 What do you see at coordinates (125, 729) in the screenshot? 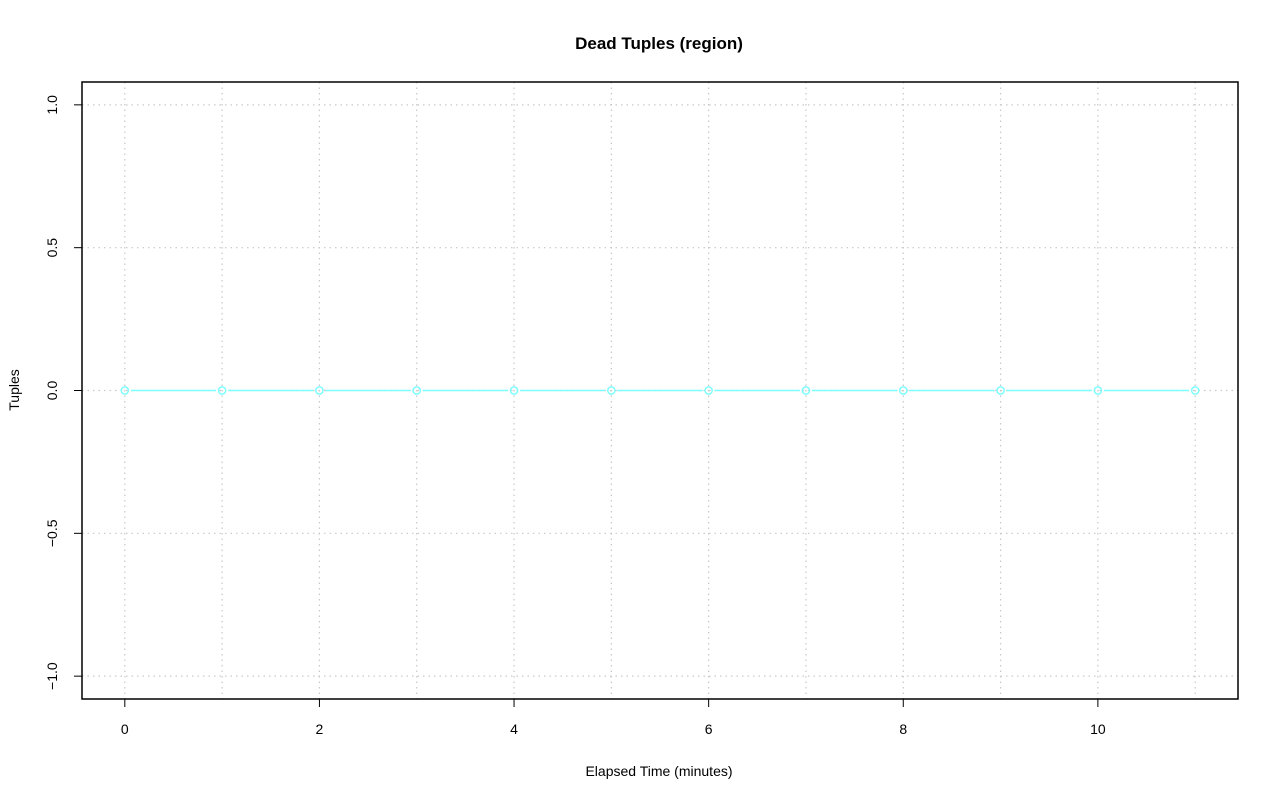
I see `x-tick-label: 0` at bounding box center [125, 729].